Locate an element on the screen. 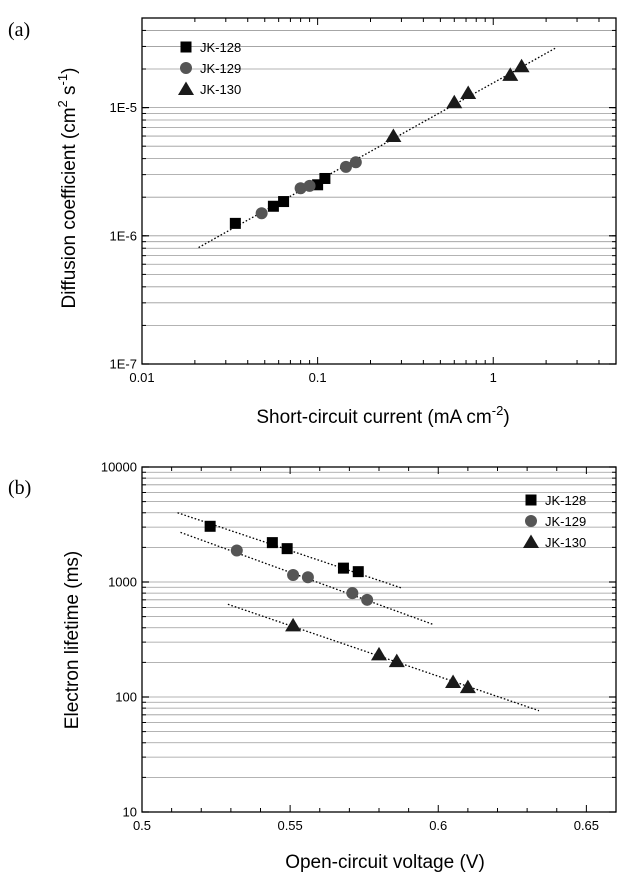 This screenshot has height=877, width=631. y-tick-label: 10000 is located at coordinates (119, 467).